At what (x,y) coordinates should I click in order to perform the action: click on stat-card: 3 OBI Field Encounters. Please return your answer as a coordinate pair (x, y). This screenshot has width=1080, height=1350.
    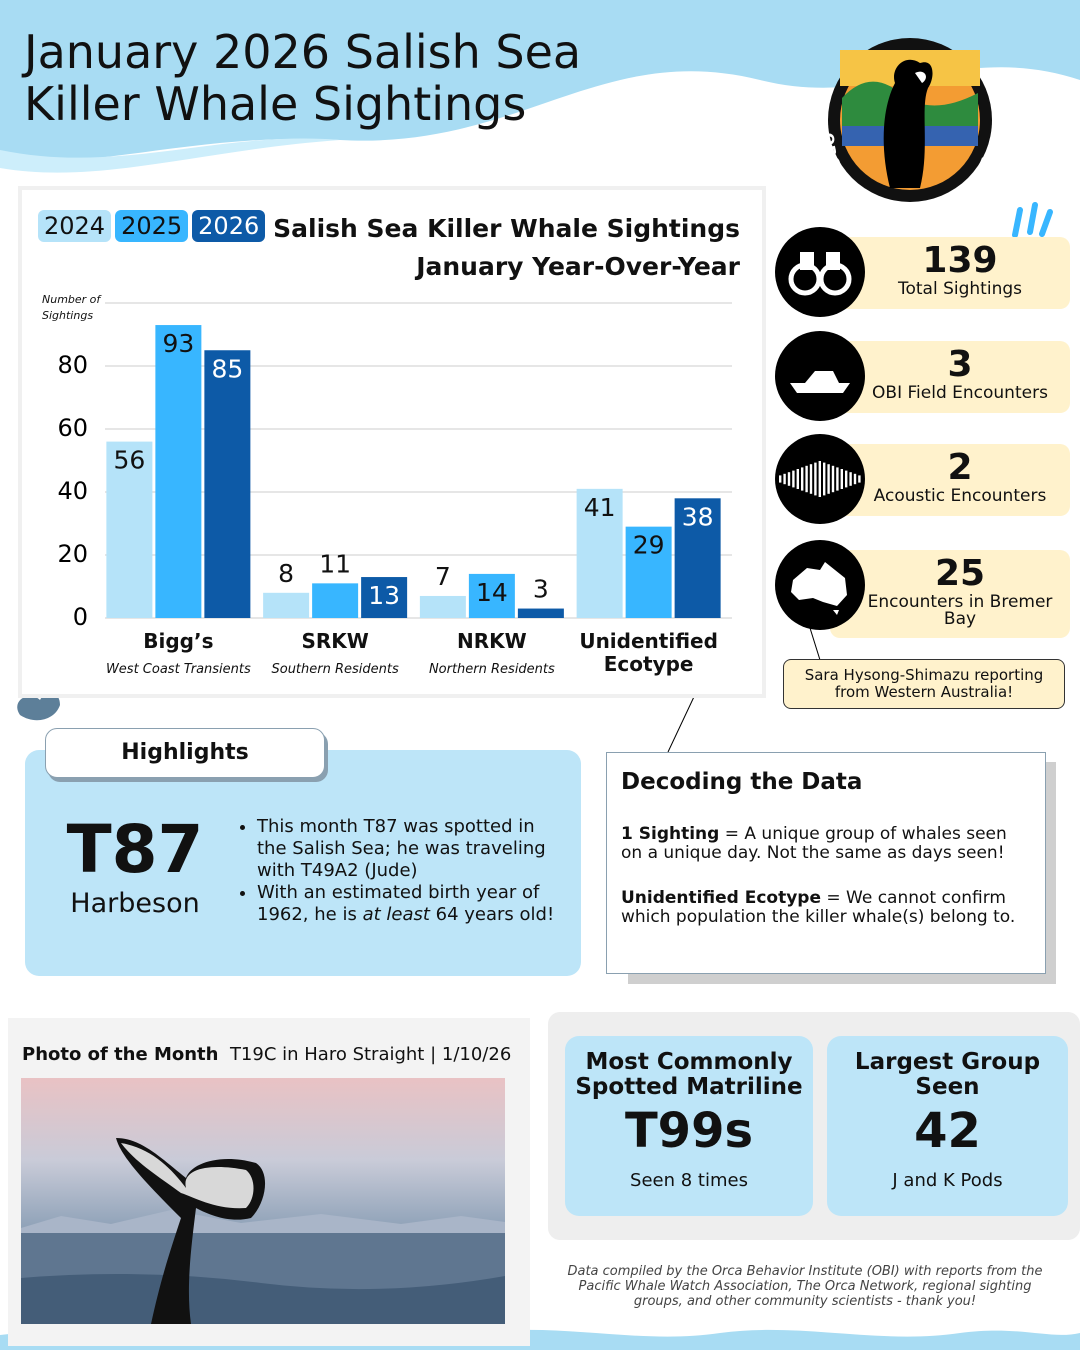
    Looking at the image, I should click on (950, 377).